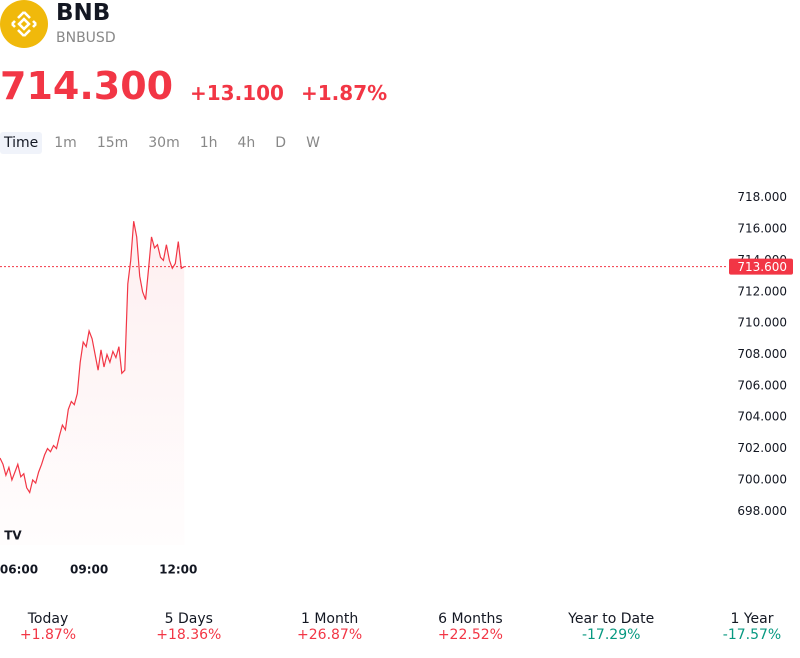  I want to click on performance-item: 5 Days +18.36%, so click(189, 627).